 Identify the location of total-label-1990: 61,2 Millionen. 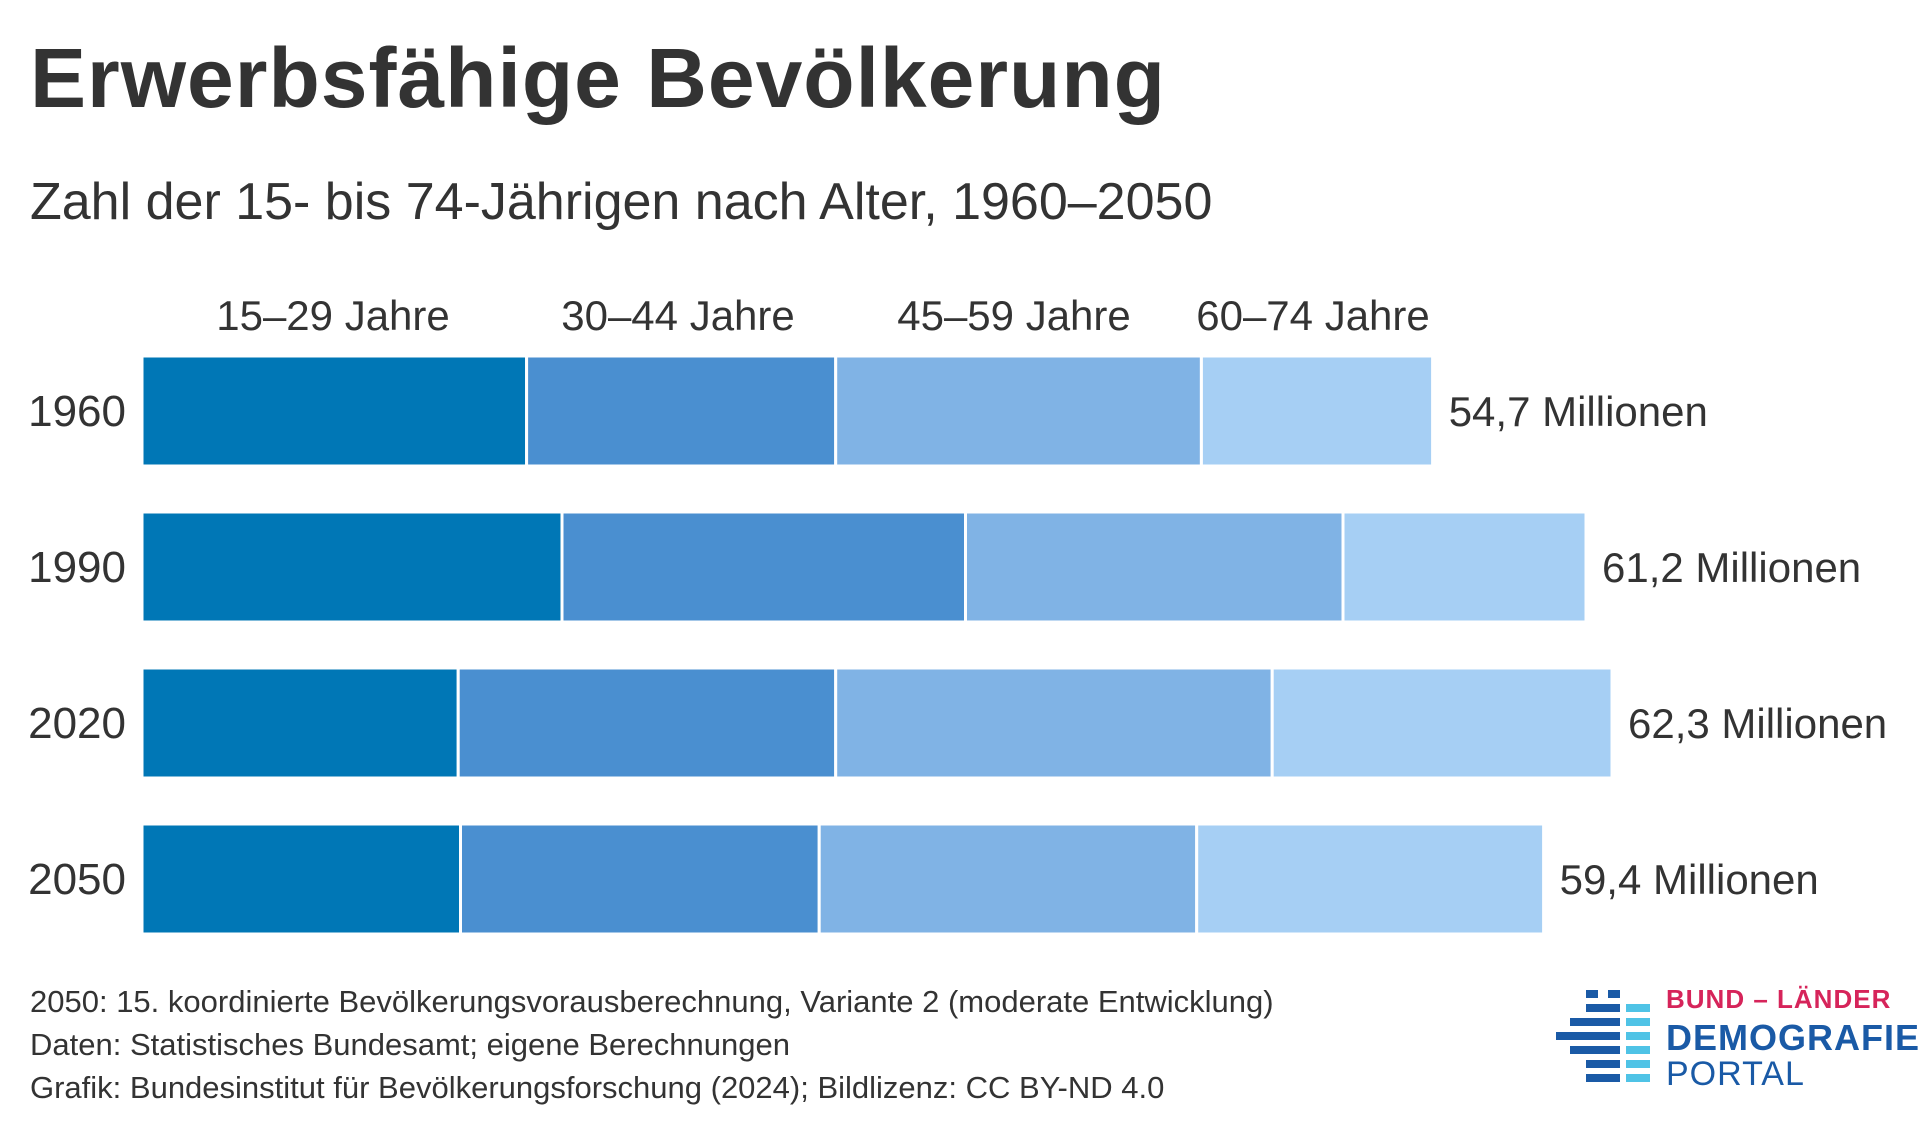
(1731, 567).